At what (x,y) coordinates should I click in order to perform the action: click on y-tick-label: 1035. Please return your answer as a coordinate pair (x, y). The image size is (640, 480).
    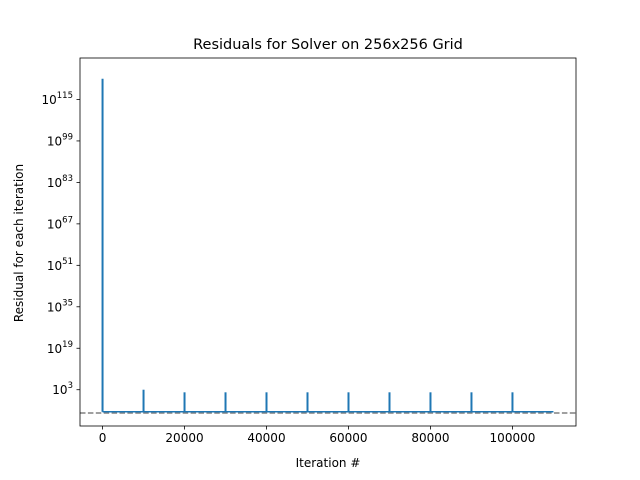
    Looking at the image, I should click on (60, 306).